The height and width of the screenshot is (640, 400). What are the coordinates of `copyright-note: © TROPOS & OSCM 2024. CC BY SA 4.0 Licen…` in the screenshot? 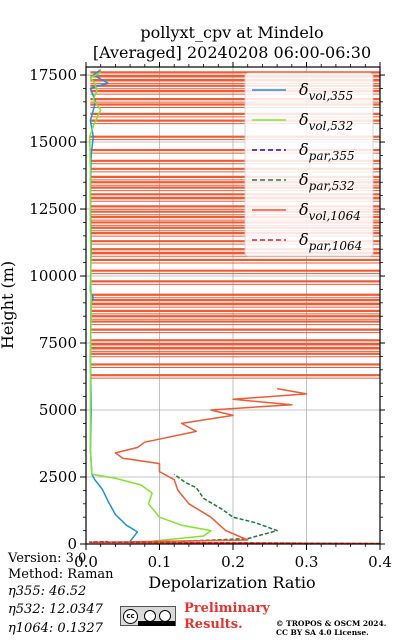 It's located at (331, 628).